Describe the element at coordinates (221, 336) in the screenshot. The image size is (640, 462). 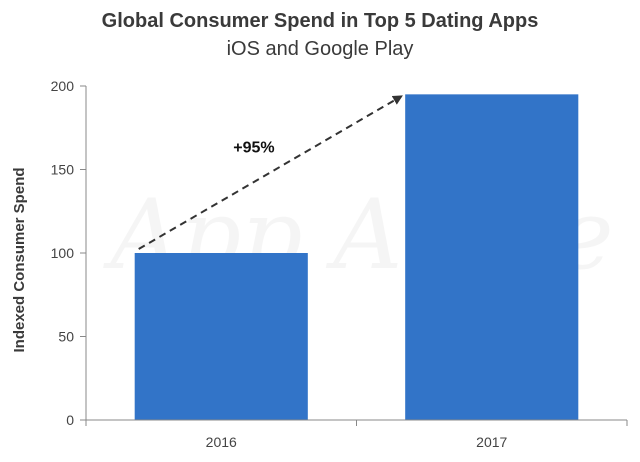
I see `bar-2016` at that location.